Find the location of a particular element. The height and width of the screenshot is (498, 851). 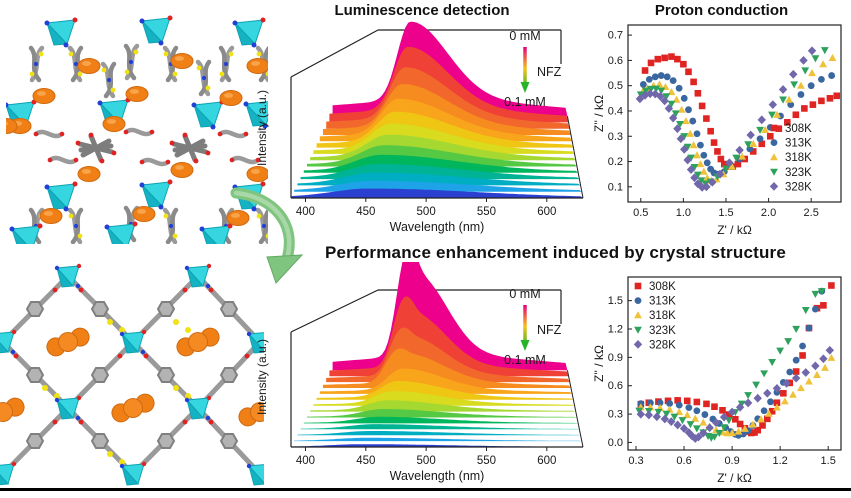

svg-text: 1.0 is located at coordinates (683, 213).